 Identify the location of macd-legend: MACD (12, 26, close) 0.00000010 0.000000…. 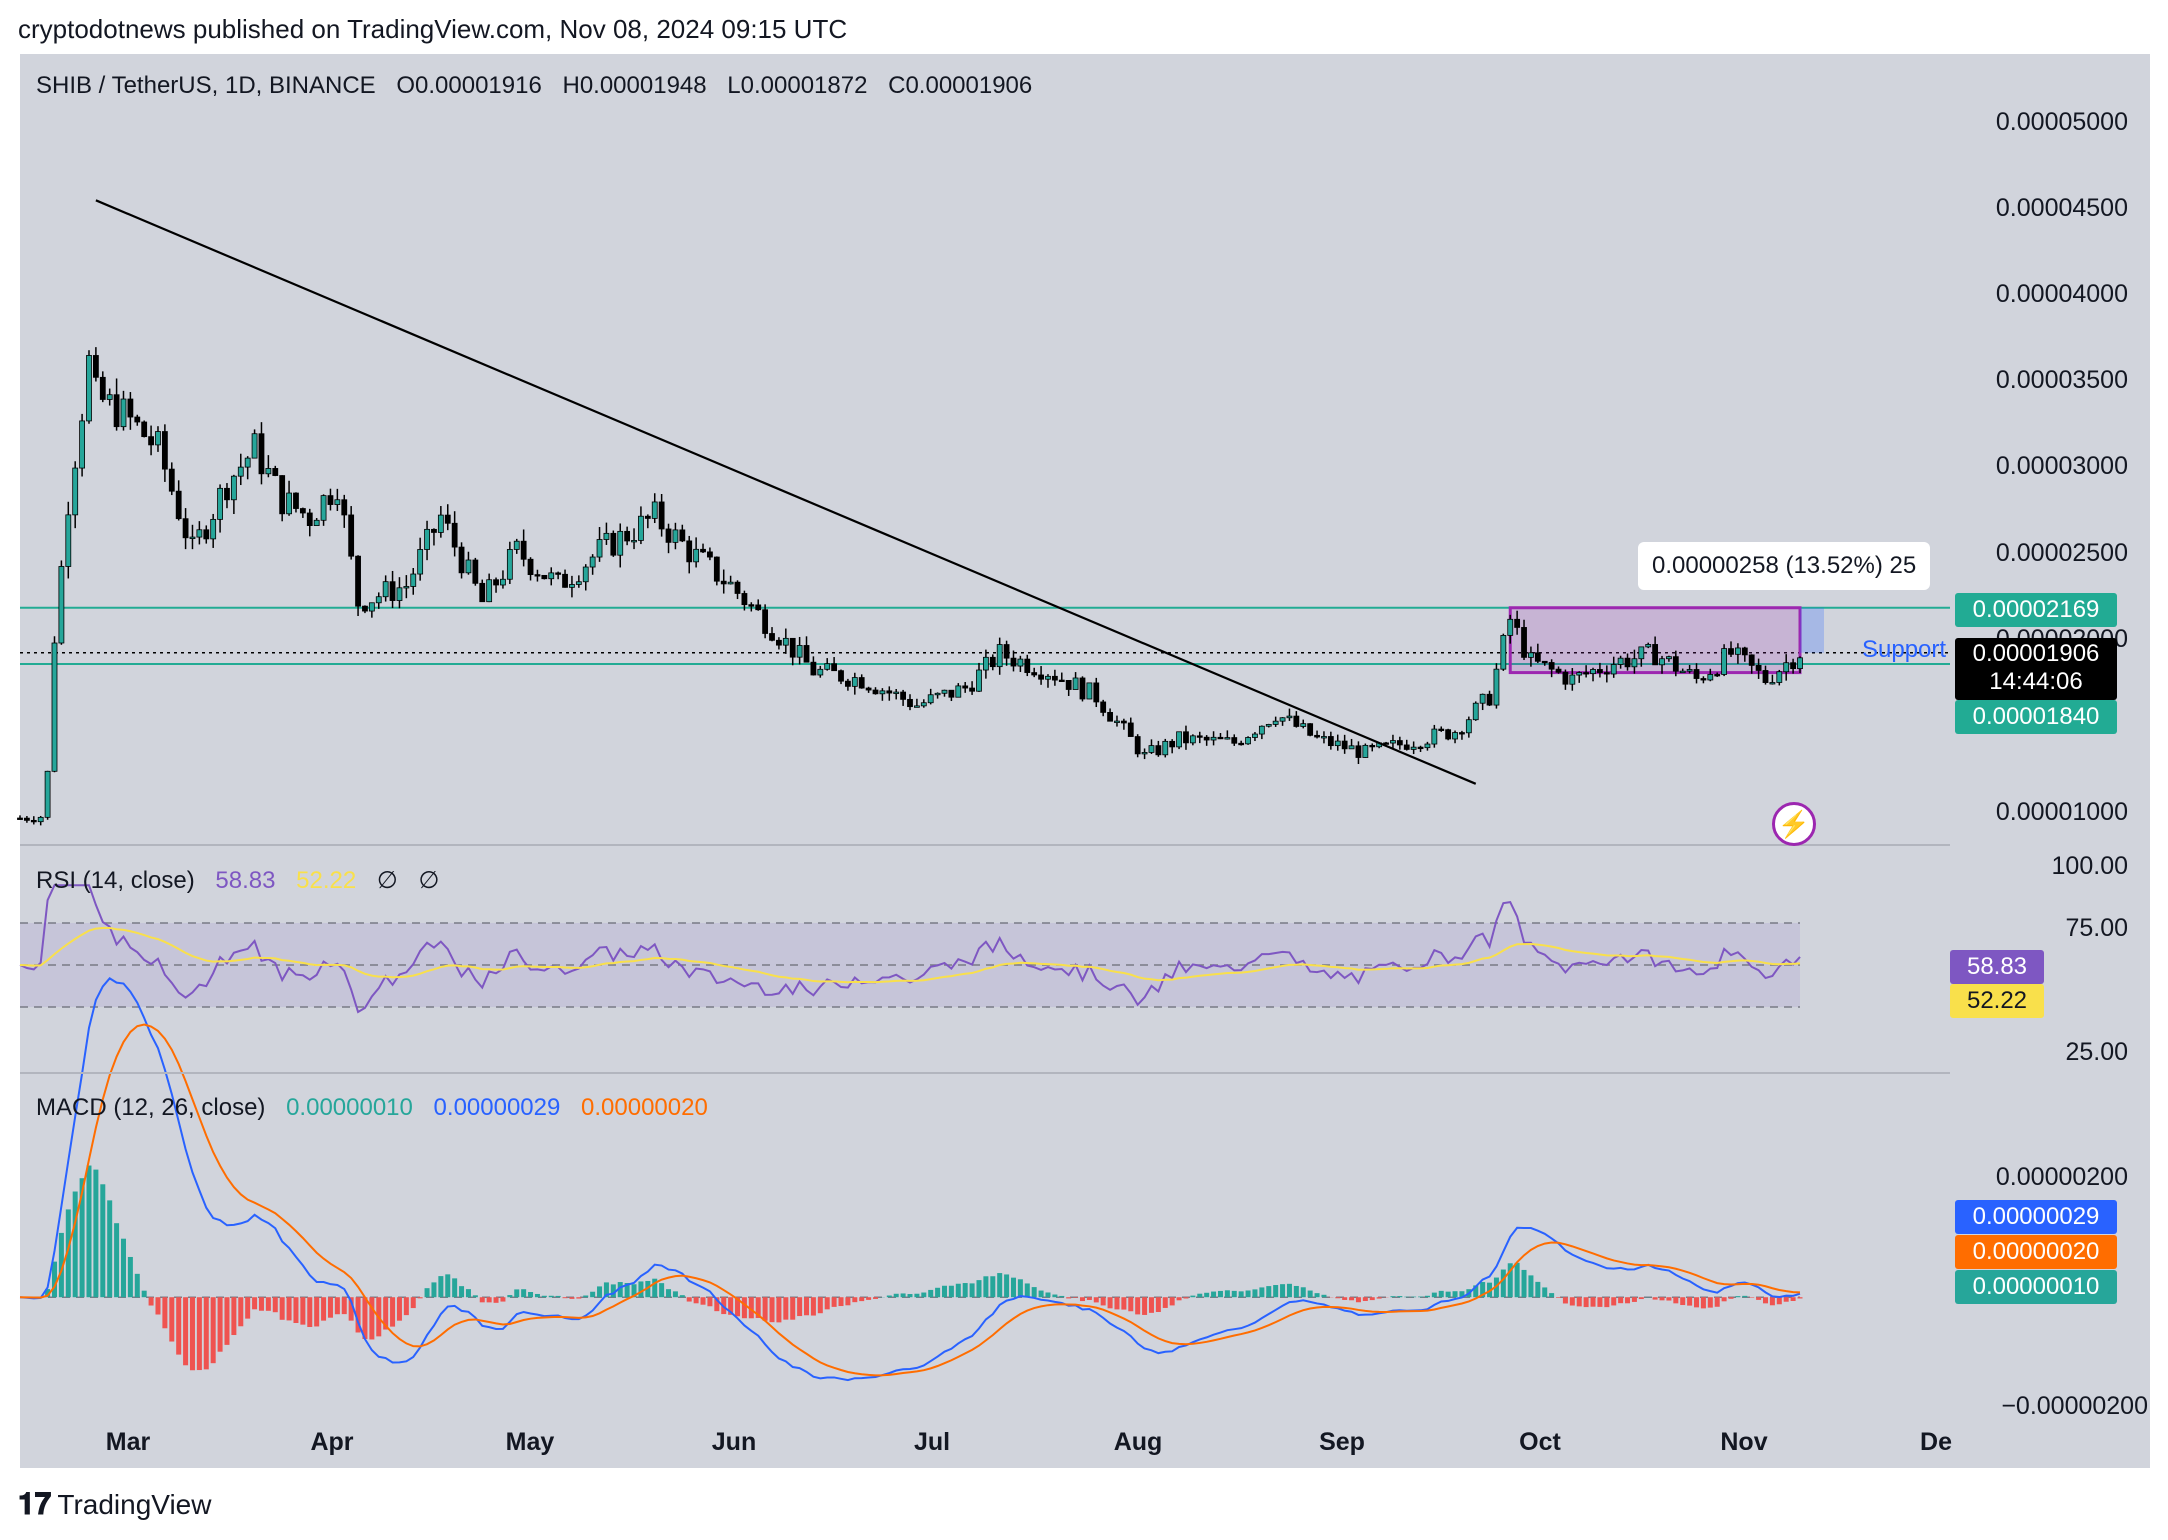
(379, 1108).